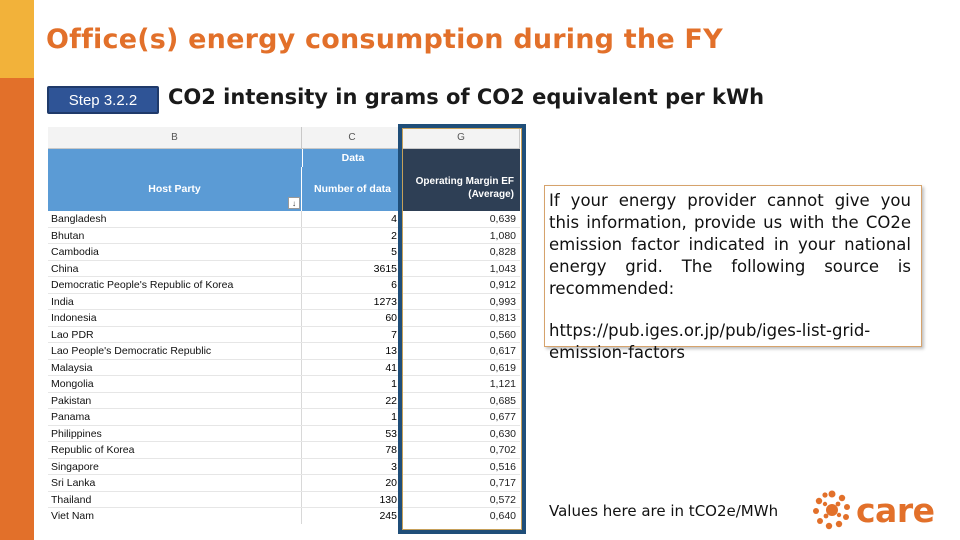 The width and height of the screenshot is (960, 540). I want to click on table-row: Cambodia 5 0,828, so click(284, 252).